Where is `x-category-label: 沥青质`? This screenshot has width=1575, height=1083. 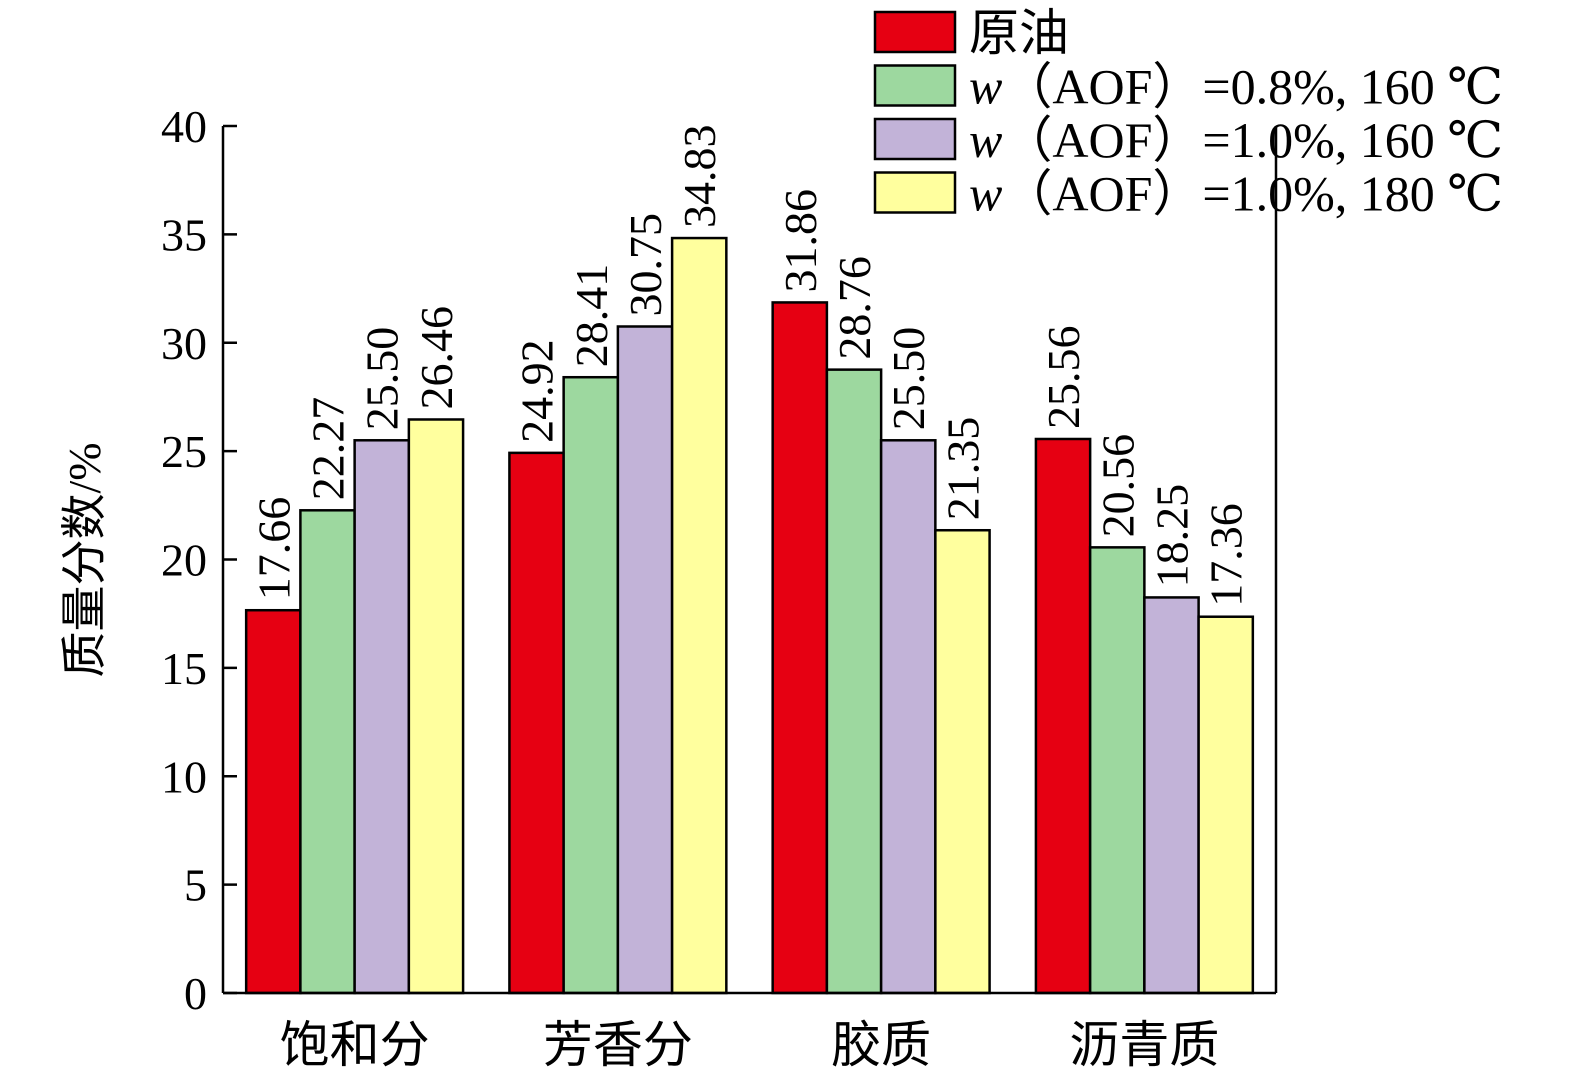
x-category-label: 沥青质 is located at coordinates (1144, 1045).